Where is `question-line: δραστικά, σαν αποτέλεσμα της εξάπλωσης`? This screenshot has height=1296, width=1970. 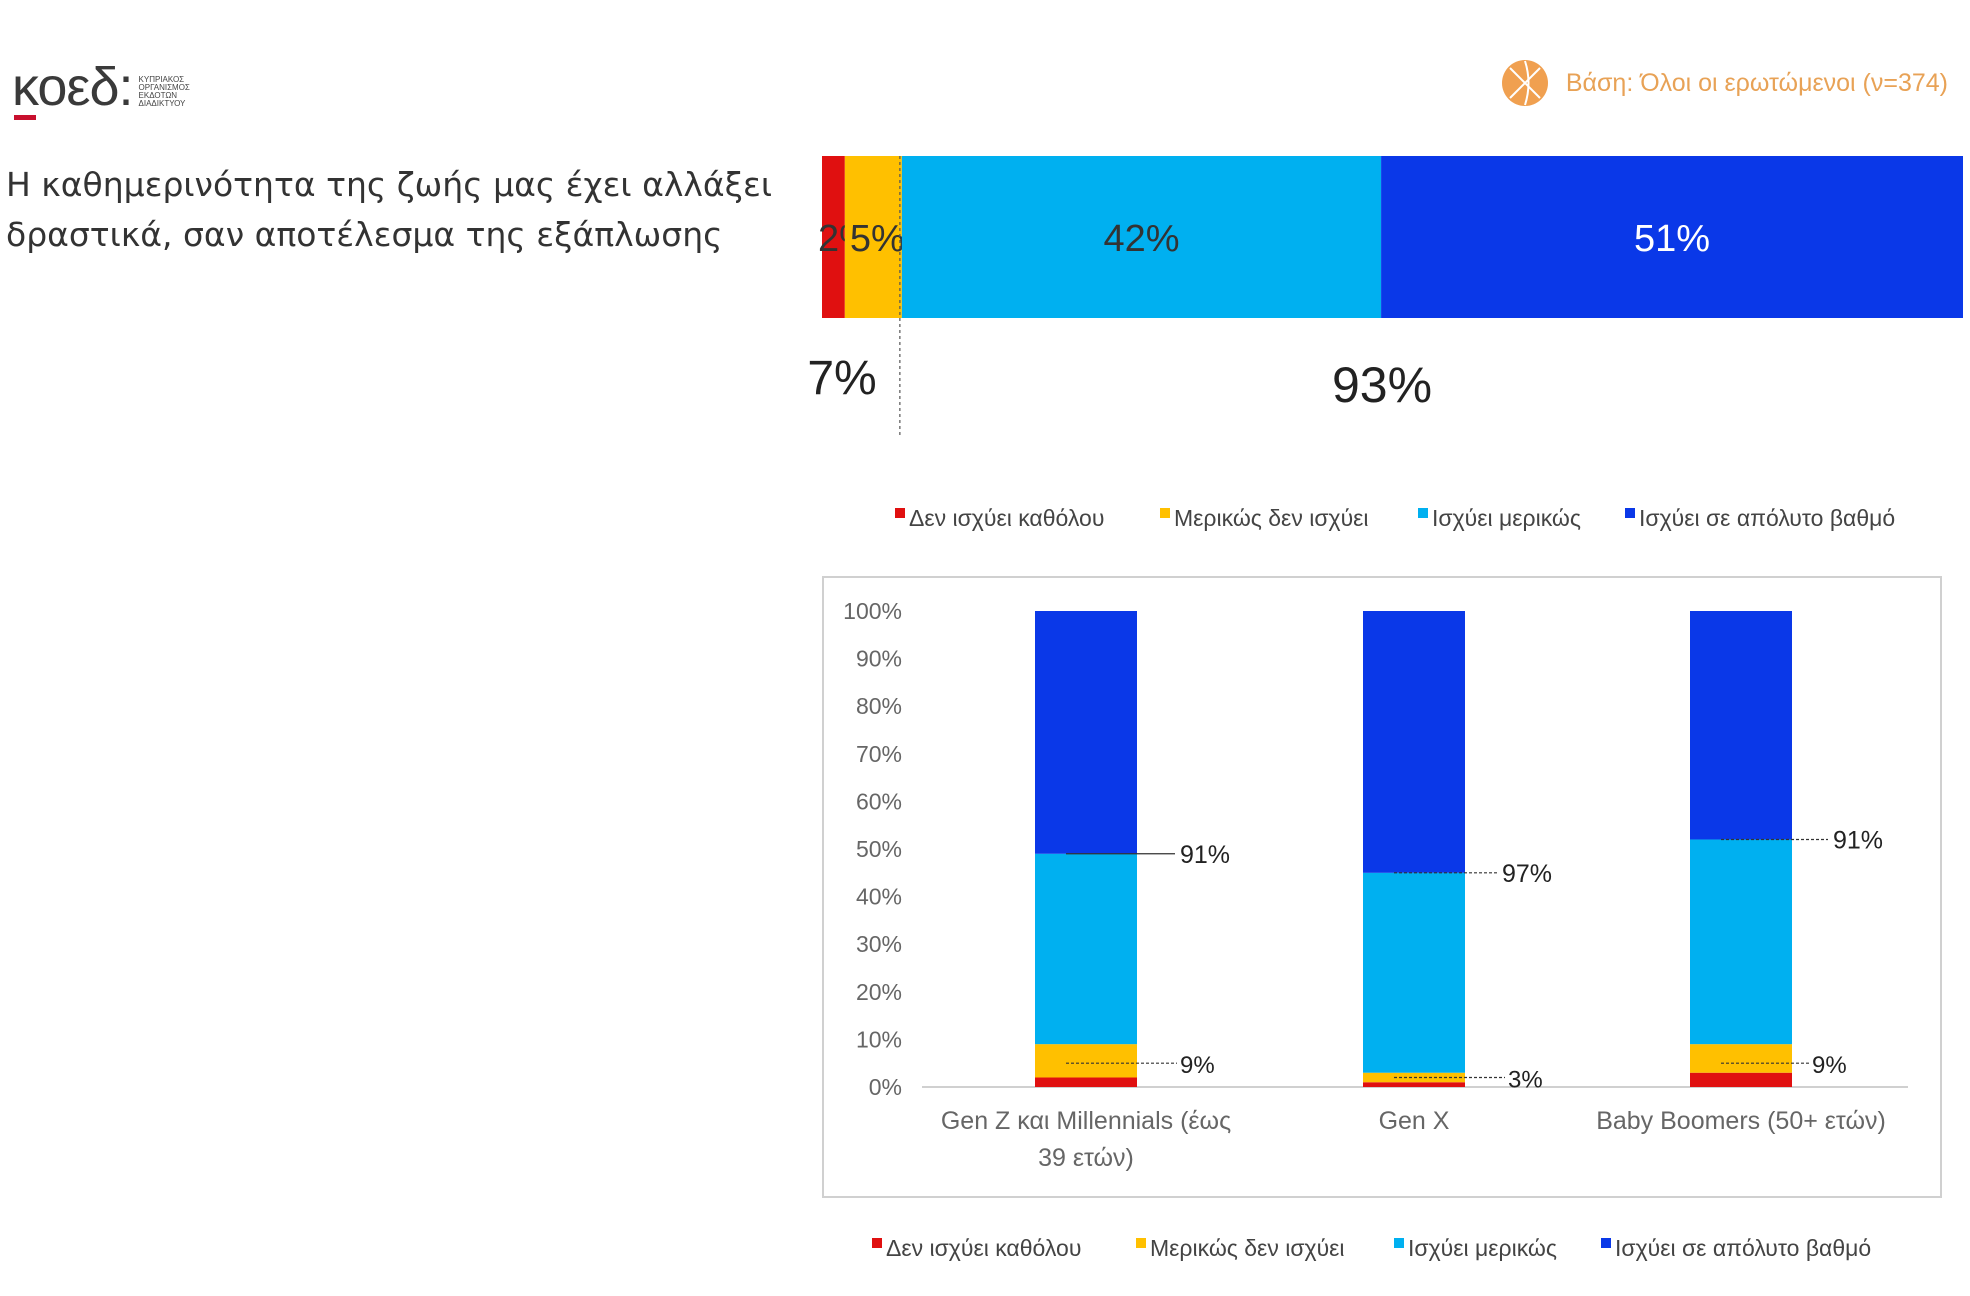
question-line: δραστικά, σαν αποτέλεσμα της εξάπλωσης is located at coordinates (364, 234).